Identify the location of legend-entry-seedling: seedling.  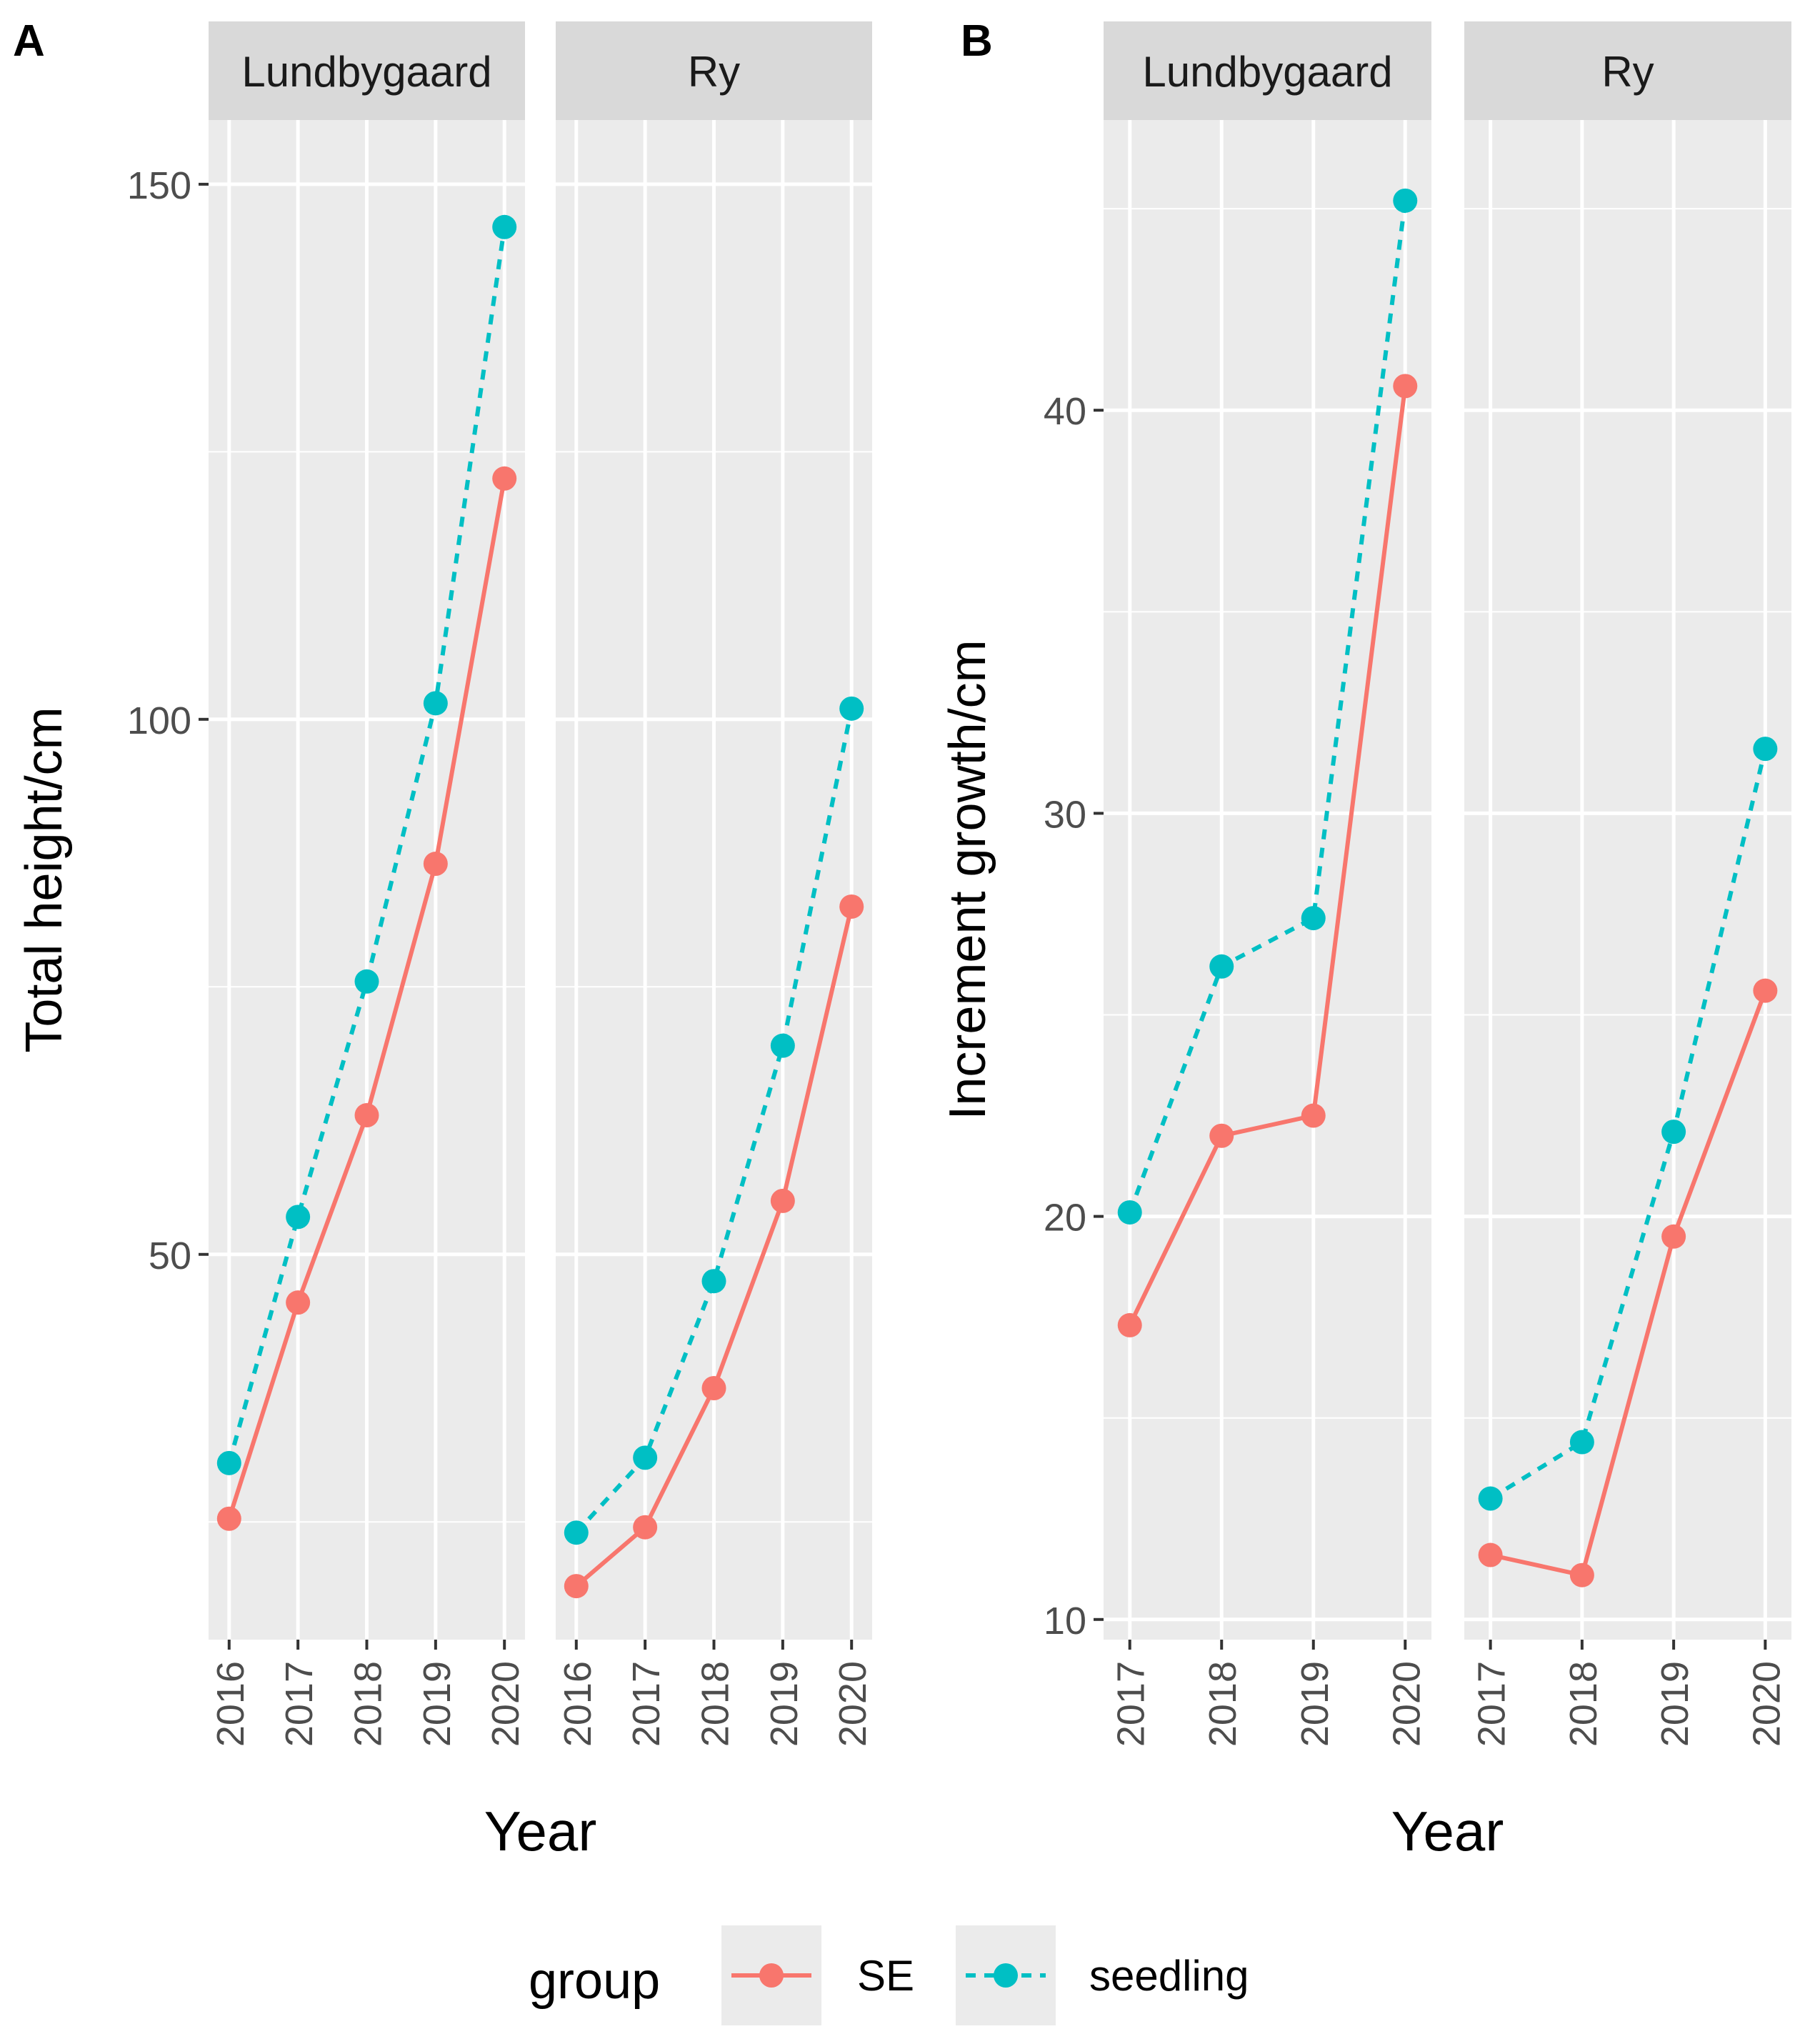
(1102, 1975).